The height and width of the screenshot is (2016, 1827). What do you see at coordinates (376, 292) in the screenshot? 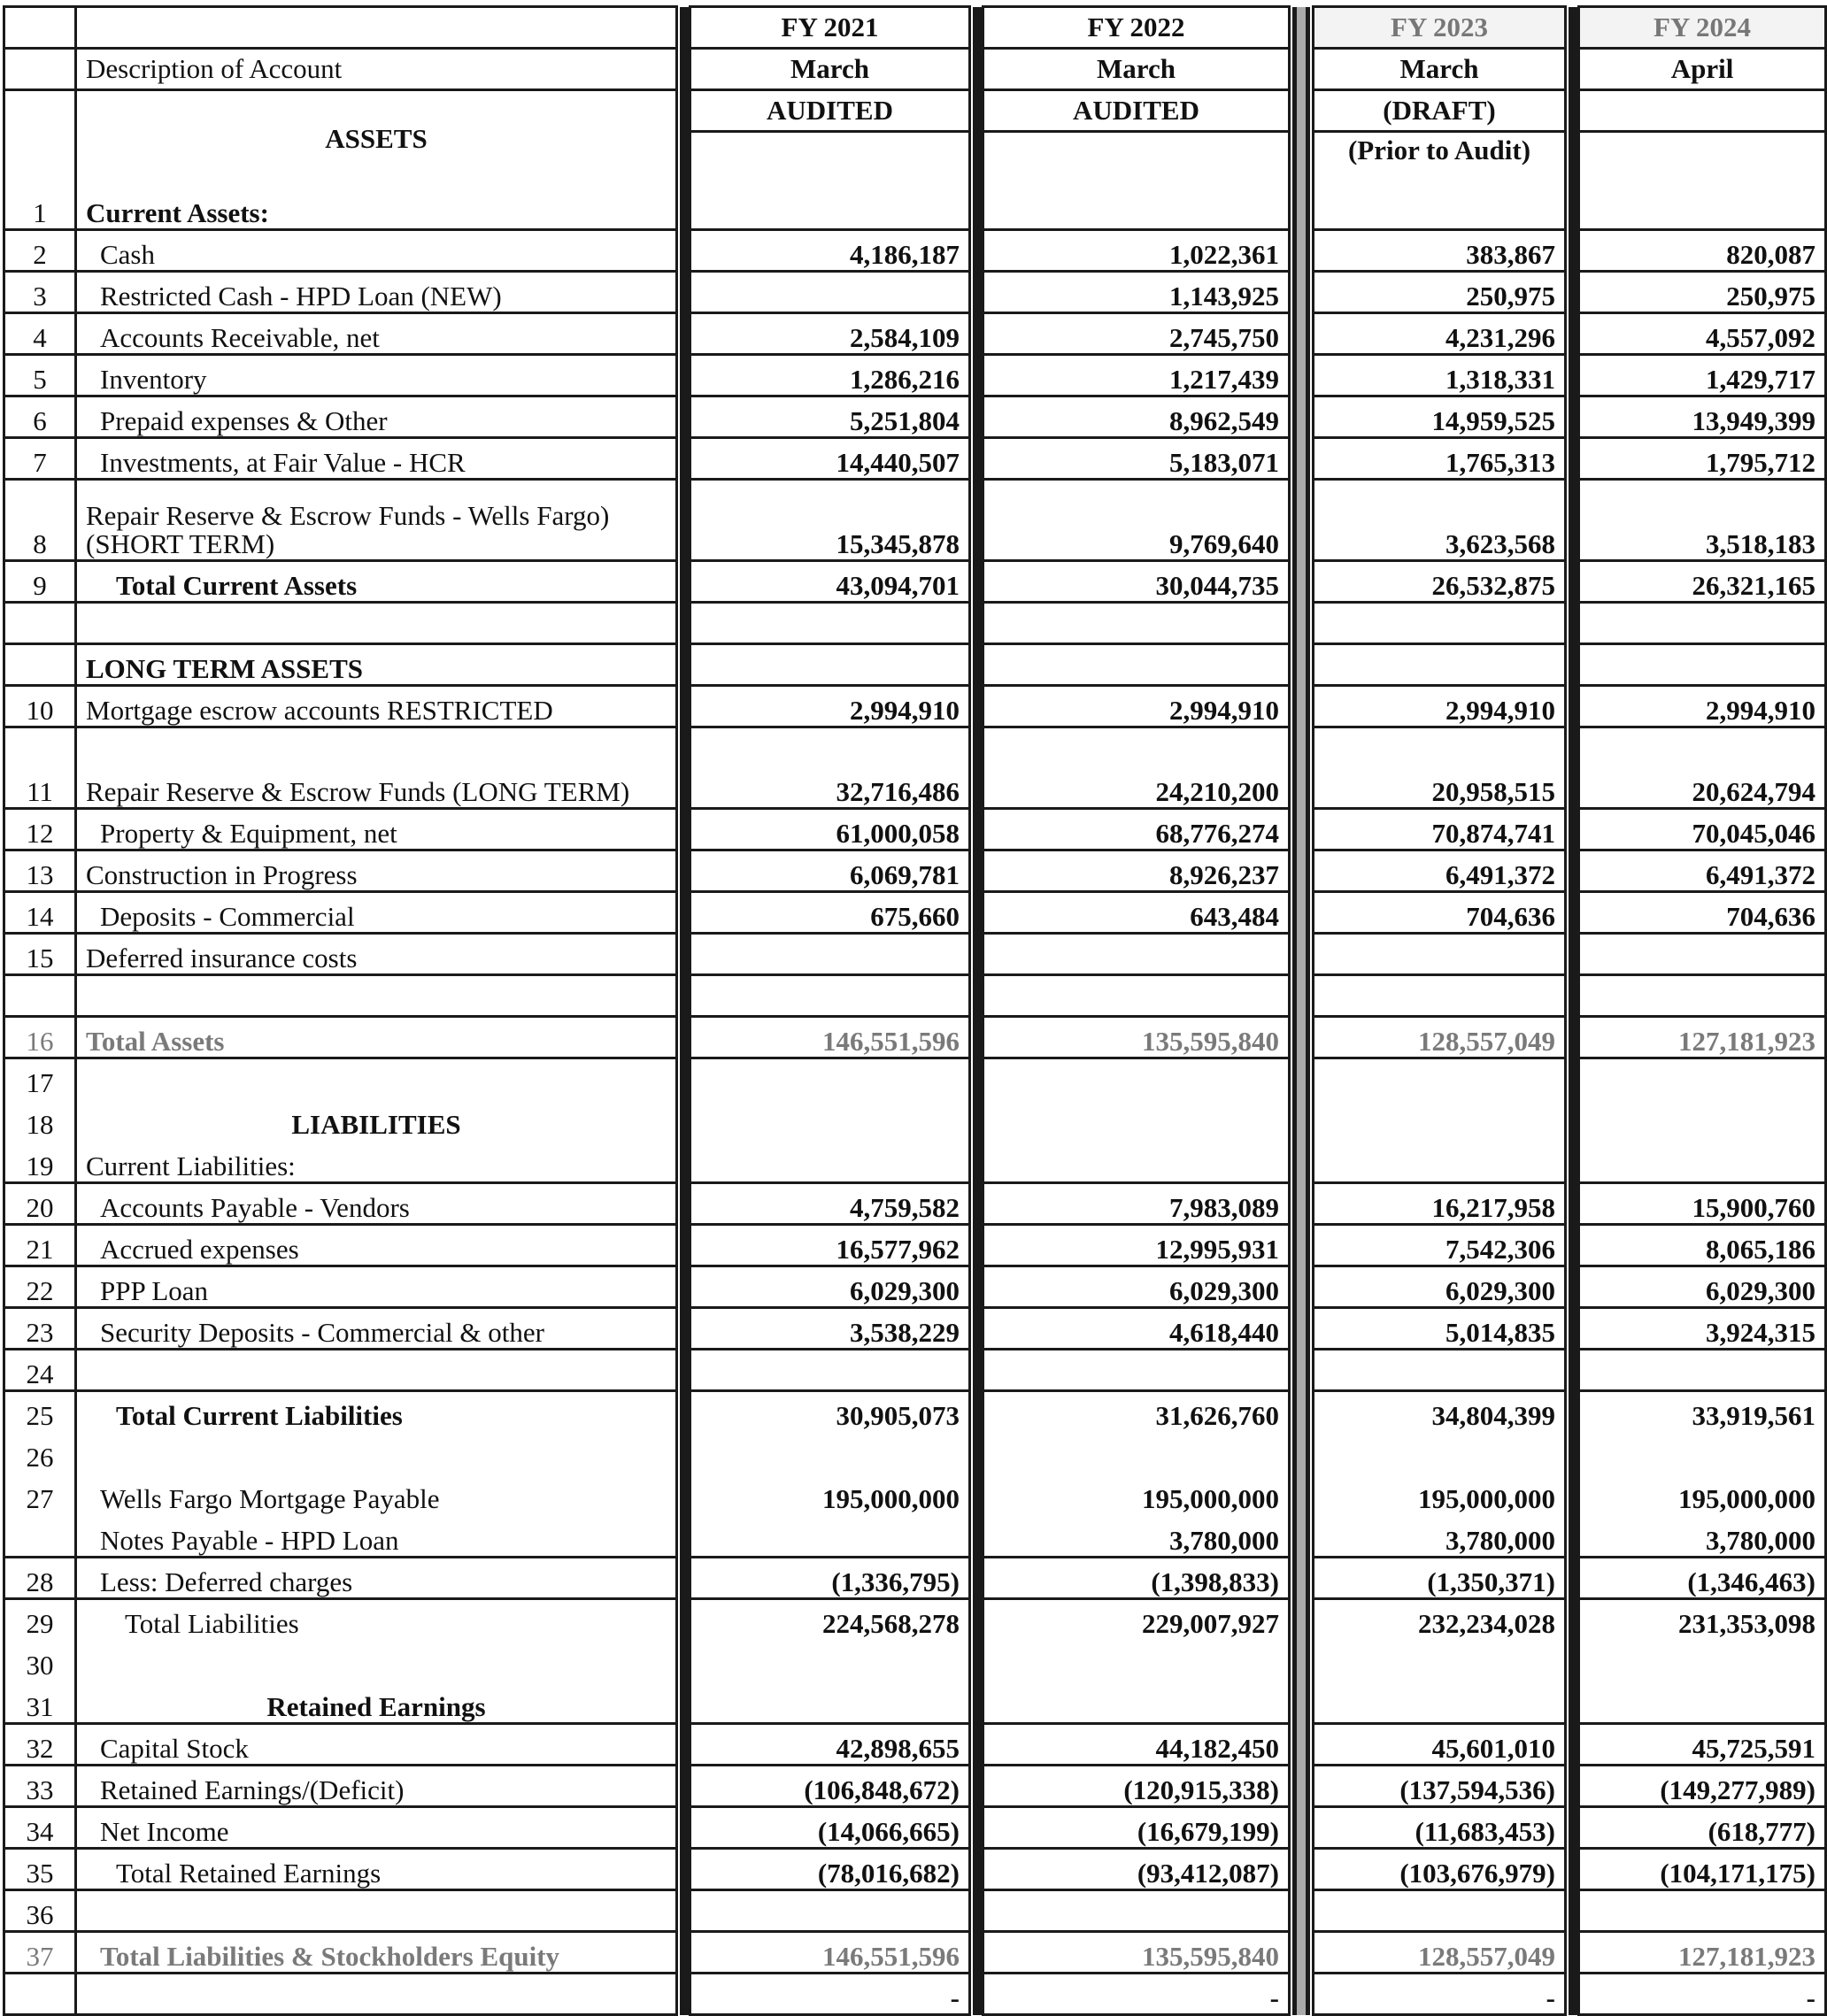
I see `account-description: Restricted Cash - HPD Loan (NEW)` at bounding box center [376, 292].